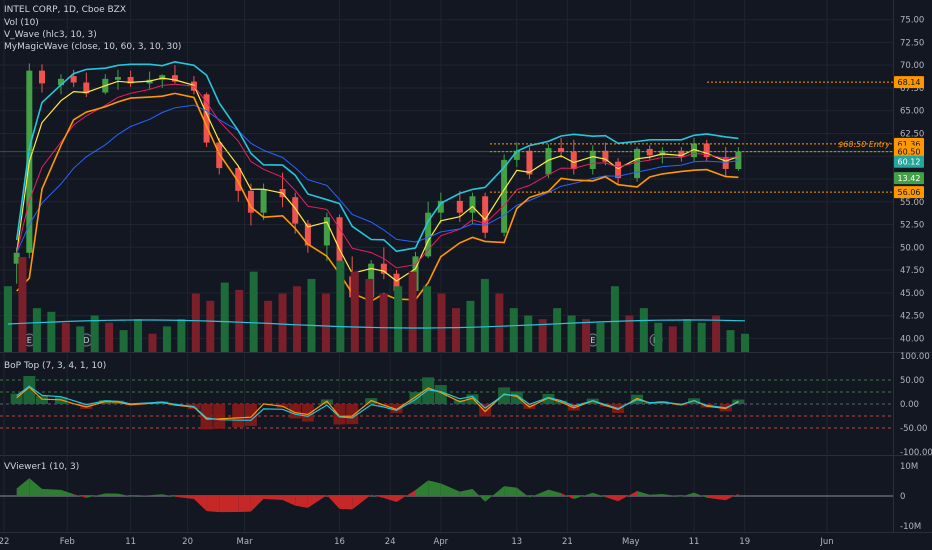 This screenshot has height=550, width=932. Describe the element at coordinates (21, 23) in the screenshot. I see `vol-legend: Vol (10)` at that location.